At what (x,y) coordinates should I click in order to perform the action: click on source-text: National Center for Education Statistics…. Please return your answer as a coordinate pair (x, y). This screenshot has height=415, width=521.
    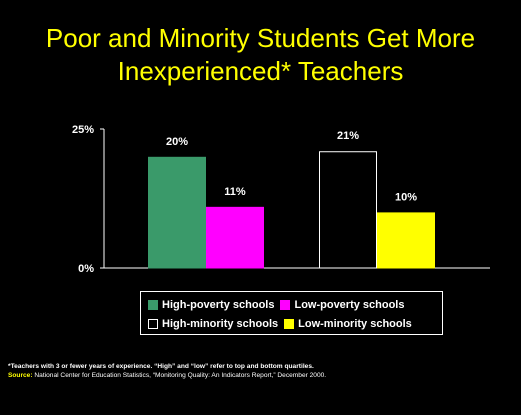
    Looking at the image, I should click on (180, 375).